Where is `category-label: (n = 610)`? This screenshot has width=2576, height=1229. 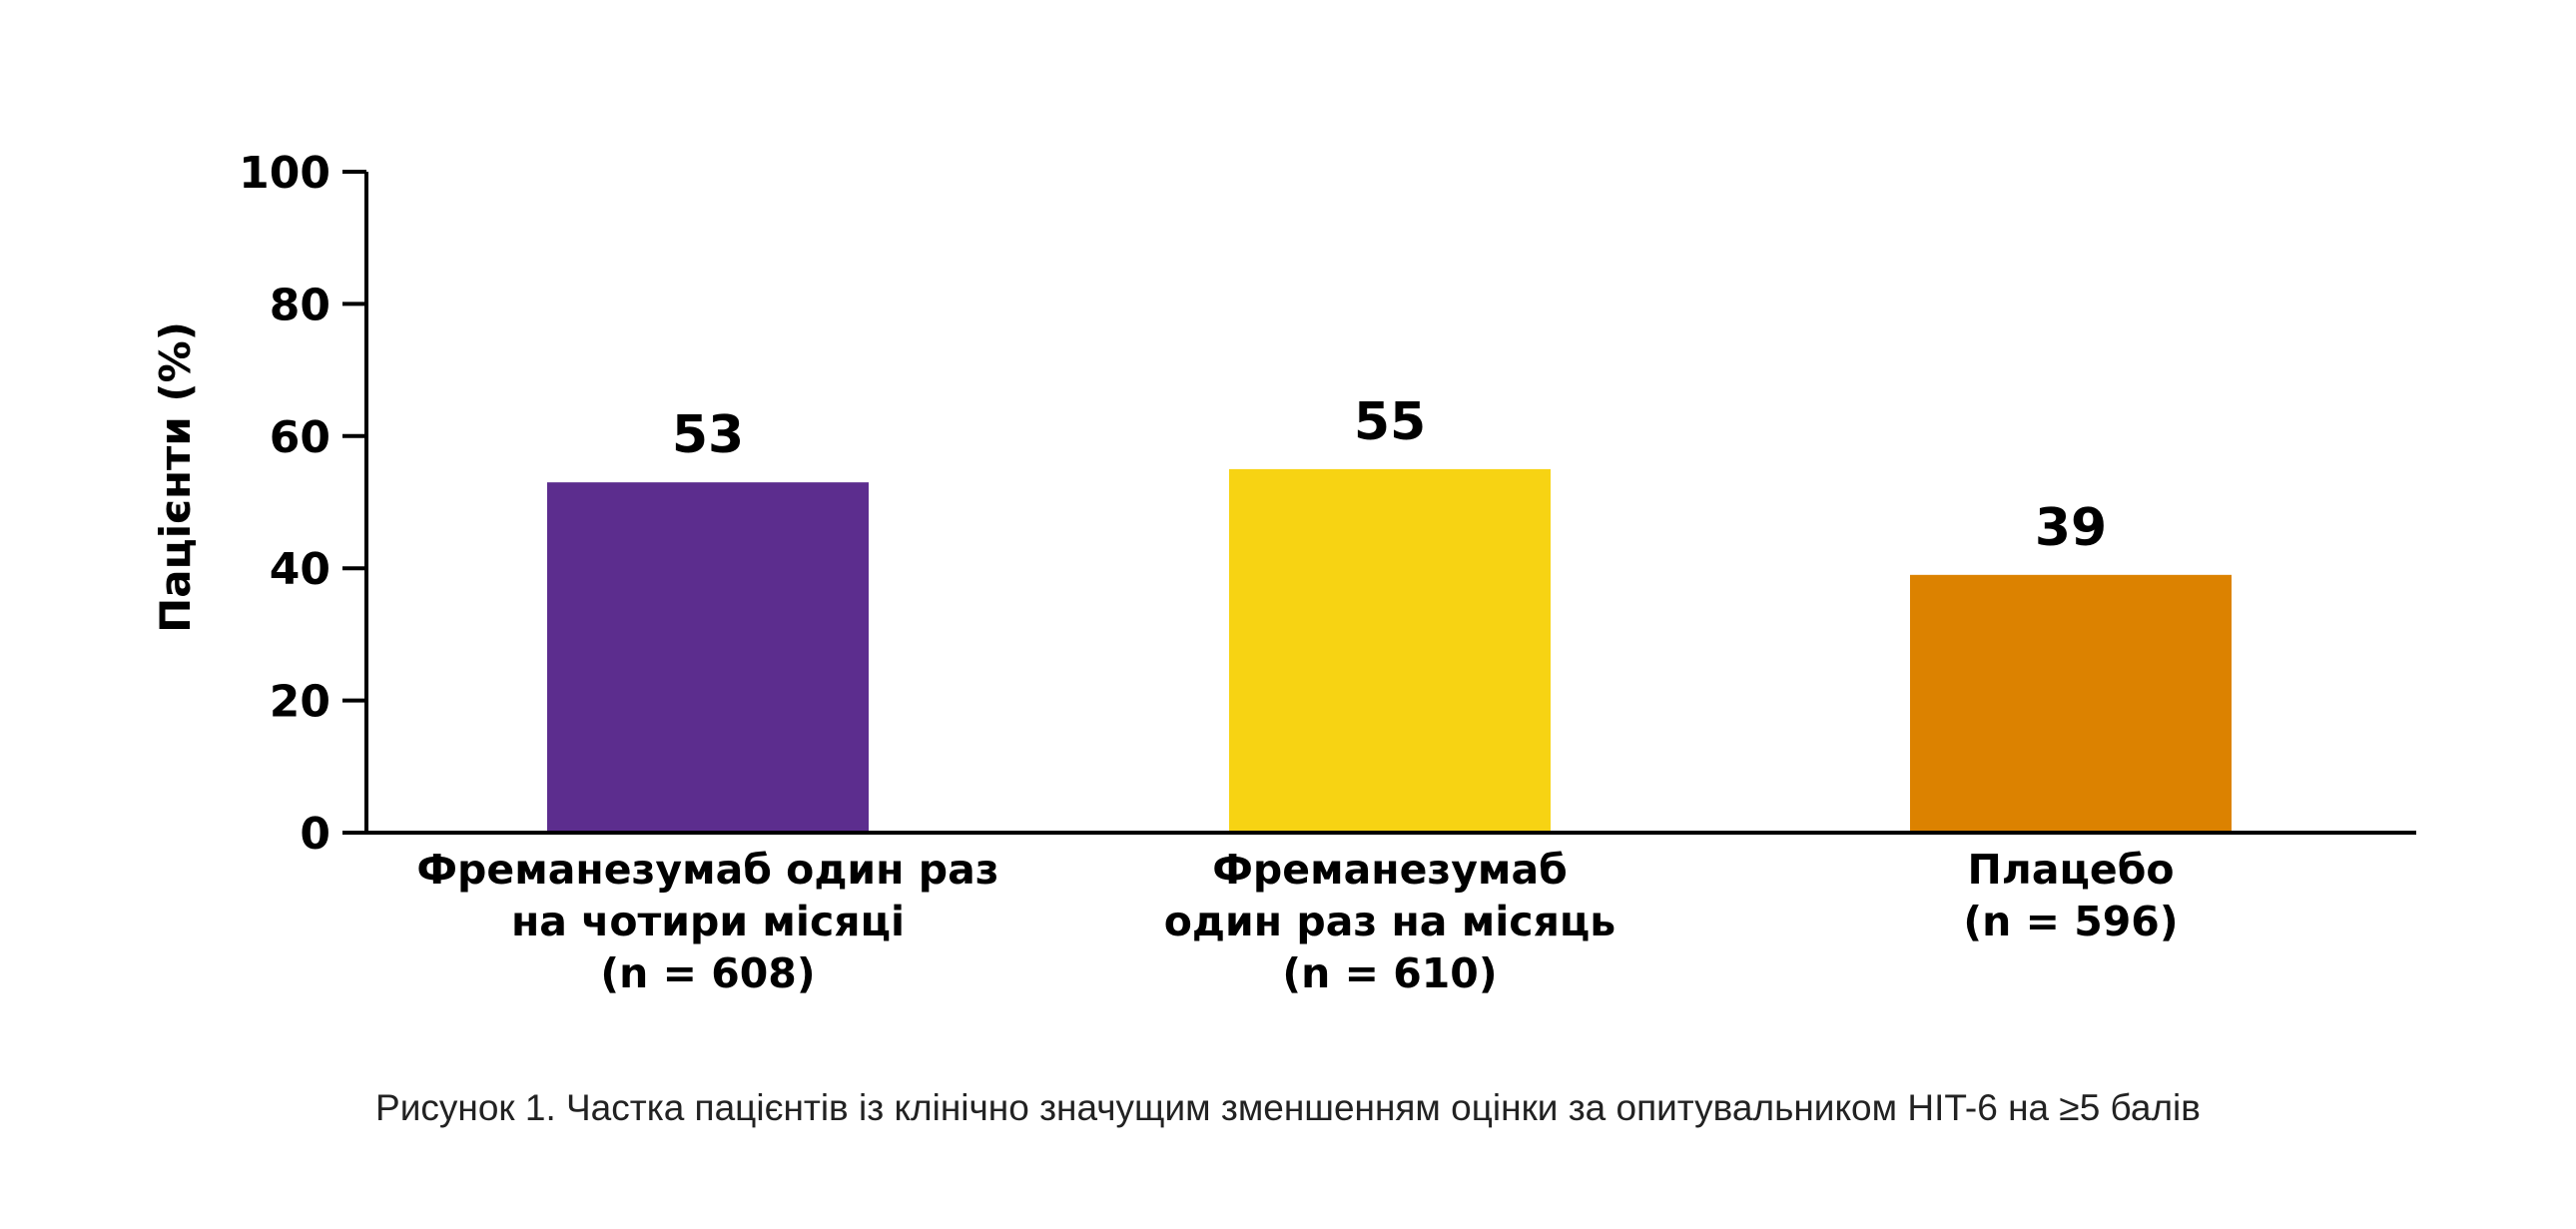
category-label: (n = 610) is located at coordinates (1390, 973).